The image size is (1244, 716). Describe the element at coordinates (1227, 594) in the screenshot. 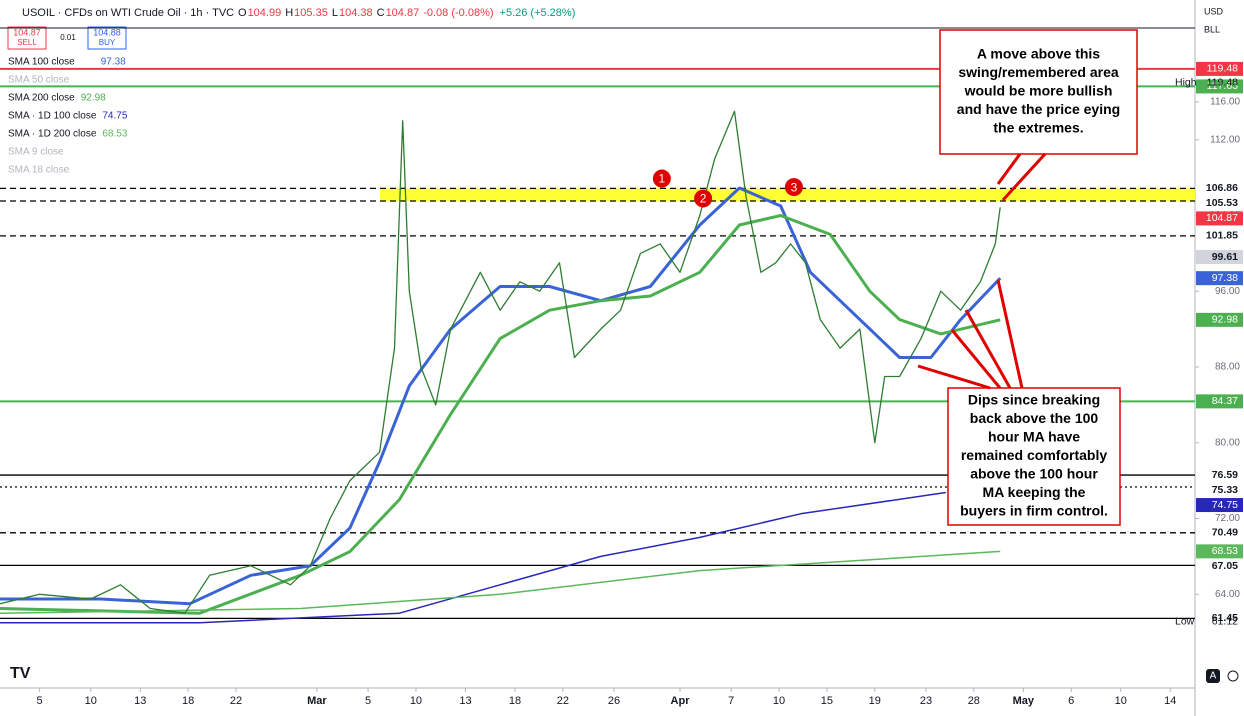

I see `y-tick-label: 64.00` at that location.